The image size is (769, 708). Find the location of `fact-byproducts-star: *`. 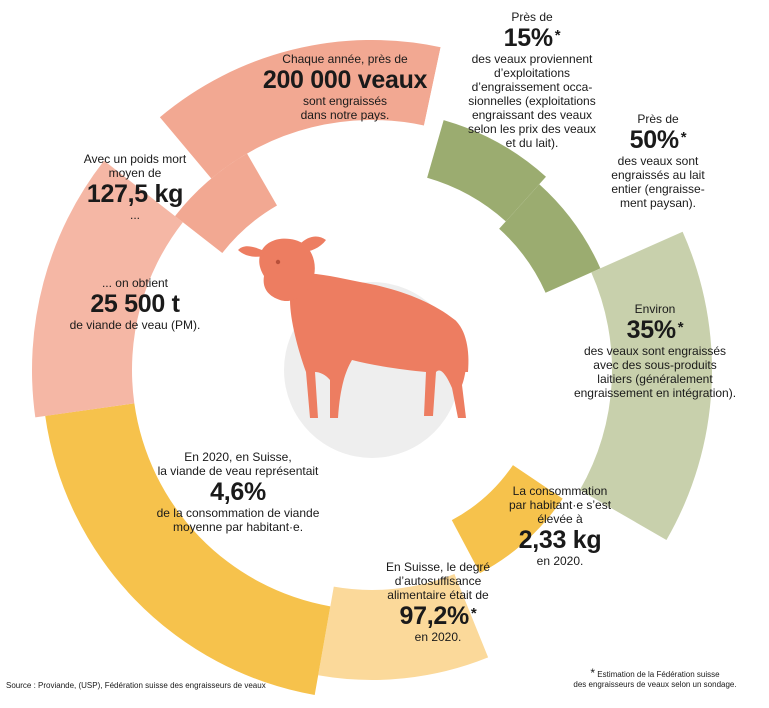

fact-byproducts-star: * is located at coordinates (680, 327).